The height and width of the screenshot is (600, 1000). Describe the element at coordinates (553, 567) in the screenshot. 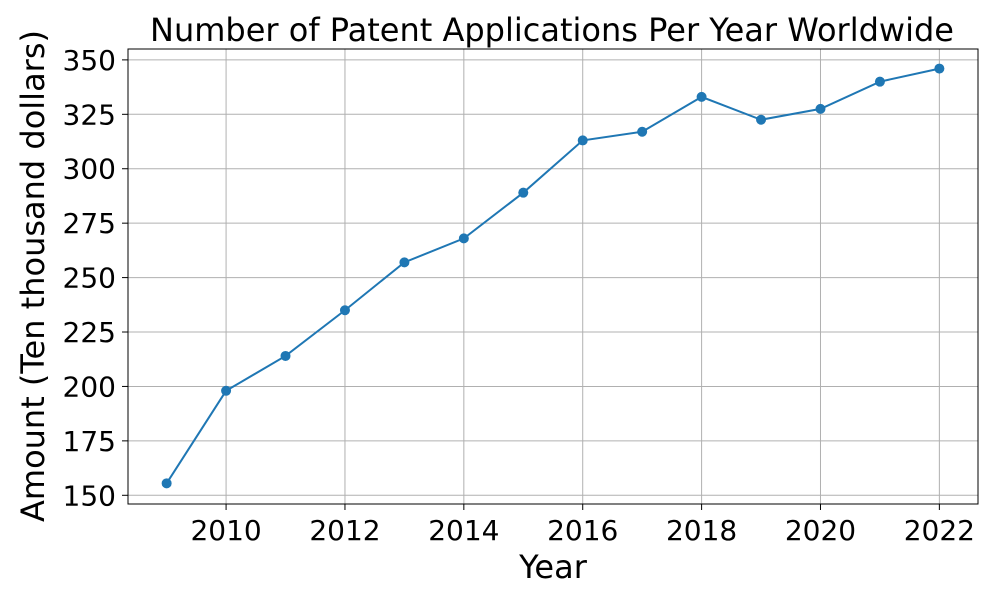

I see `x-axis-label: Year` at that location.